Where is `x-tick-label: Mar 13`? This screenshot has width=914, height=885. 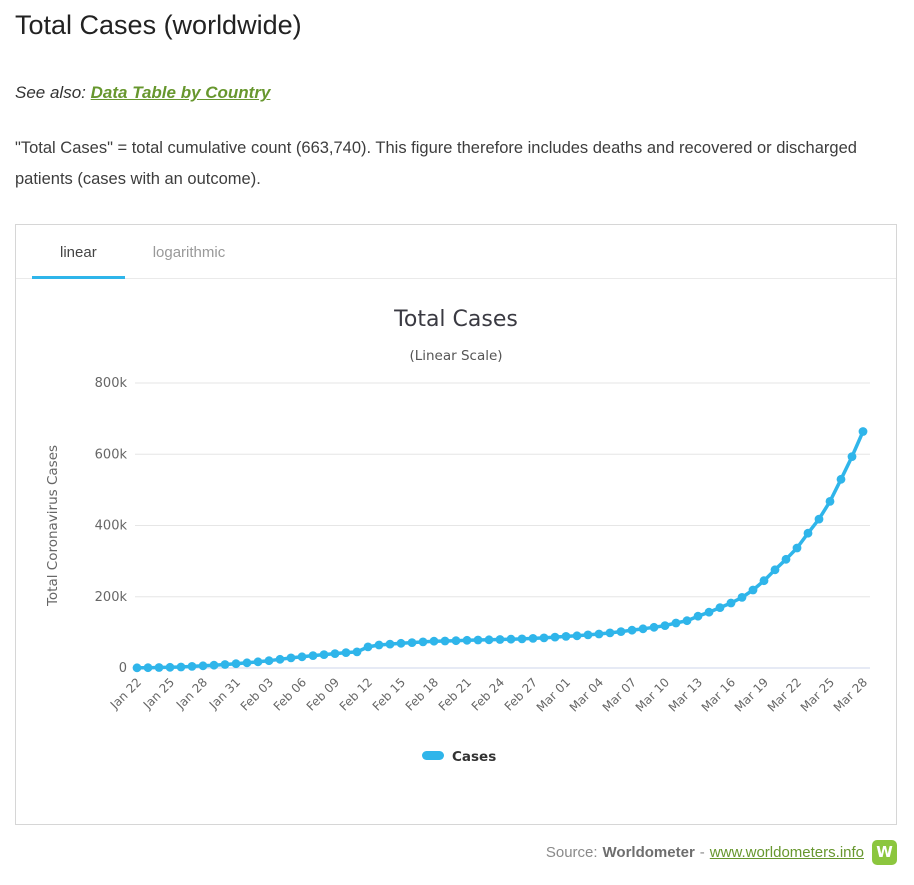
x-tick-label: Mar 13 is located at coordinates (685, 694).